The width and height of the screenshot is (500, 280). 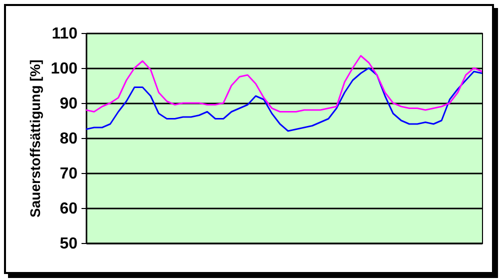 I want to click on y-tick-label: 90, so click(x=69, y=104).